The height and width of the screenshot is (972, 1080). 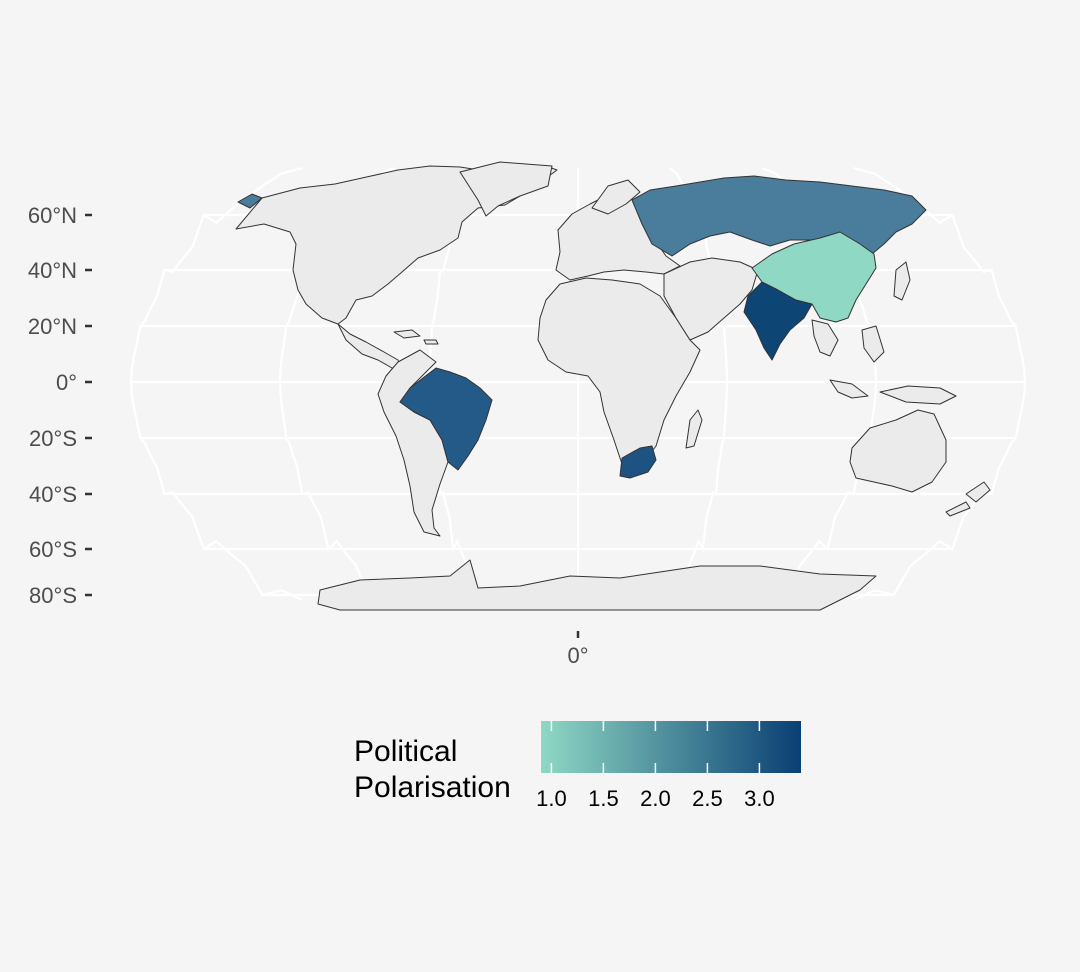 I want to click on country-china, so click(x=814, y=277).